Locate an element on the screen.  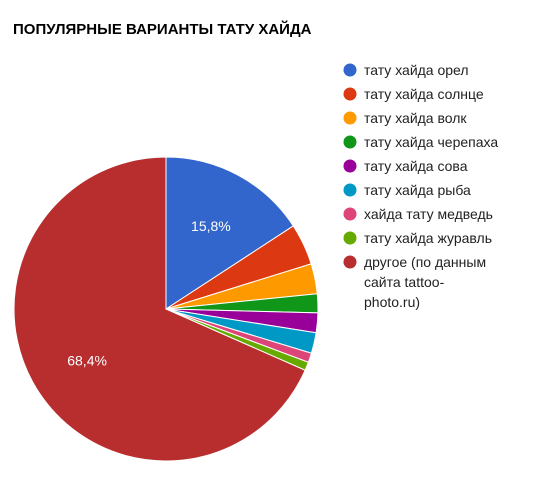
legend-label: другое (по данным is located at coordinates (425, 262).